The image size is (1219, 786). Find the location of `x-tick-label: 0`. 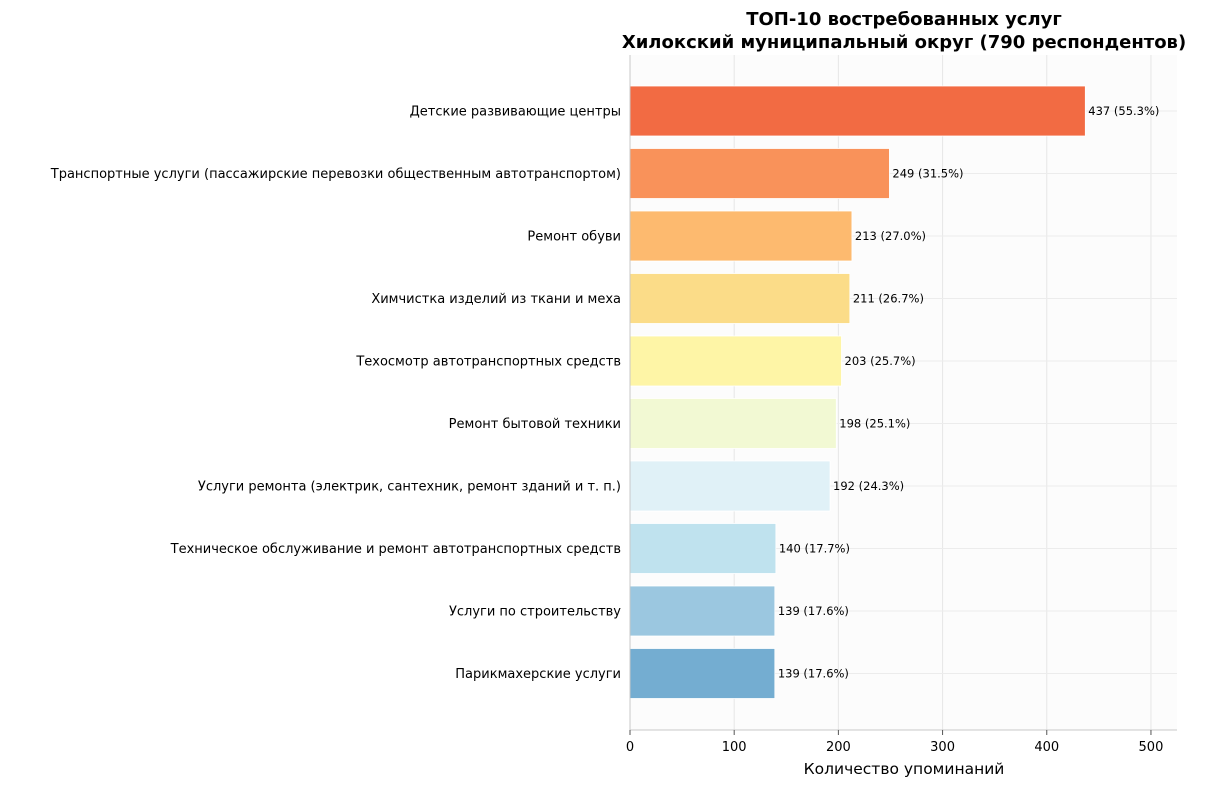

x-tick-label: 0 is located at coordinates (630, 747).